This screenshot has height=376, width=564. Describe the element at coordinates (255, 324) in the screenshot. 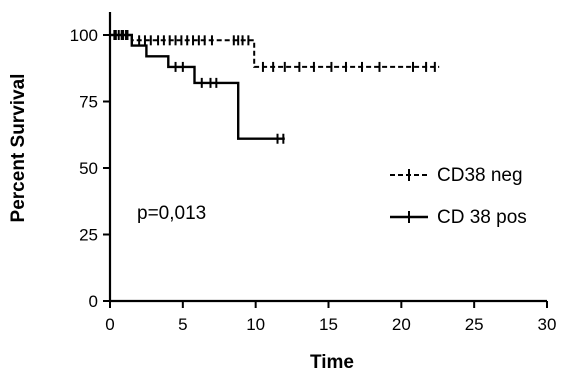

I see `x-tick-label: 10` at that location.